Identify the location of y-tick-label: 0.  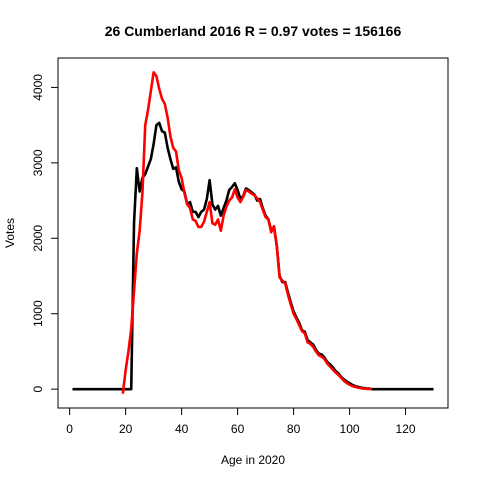
(38, 388).